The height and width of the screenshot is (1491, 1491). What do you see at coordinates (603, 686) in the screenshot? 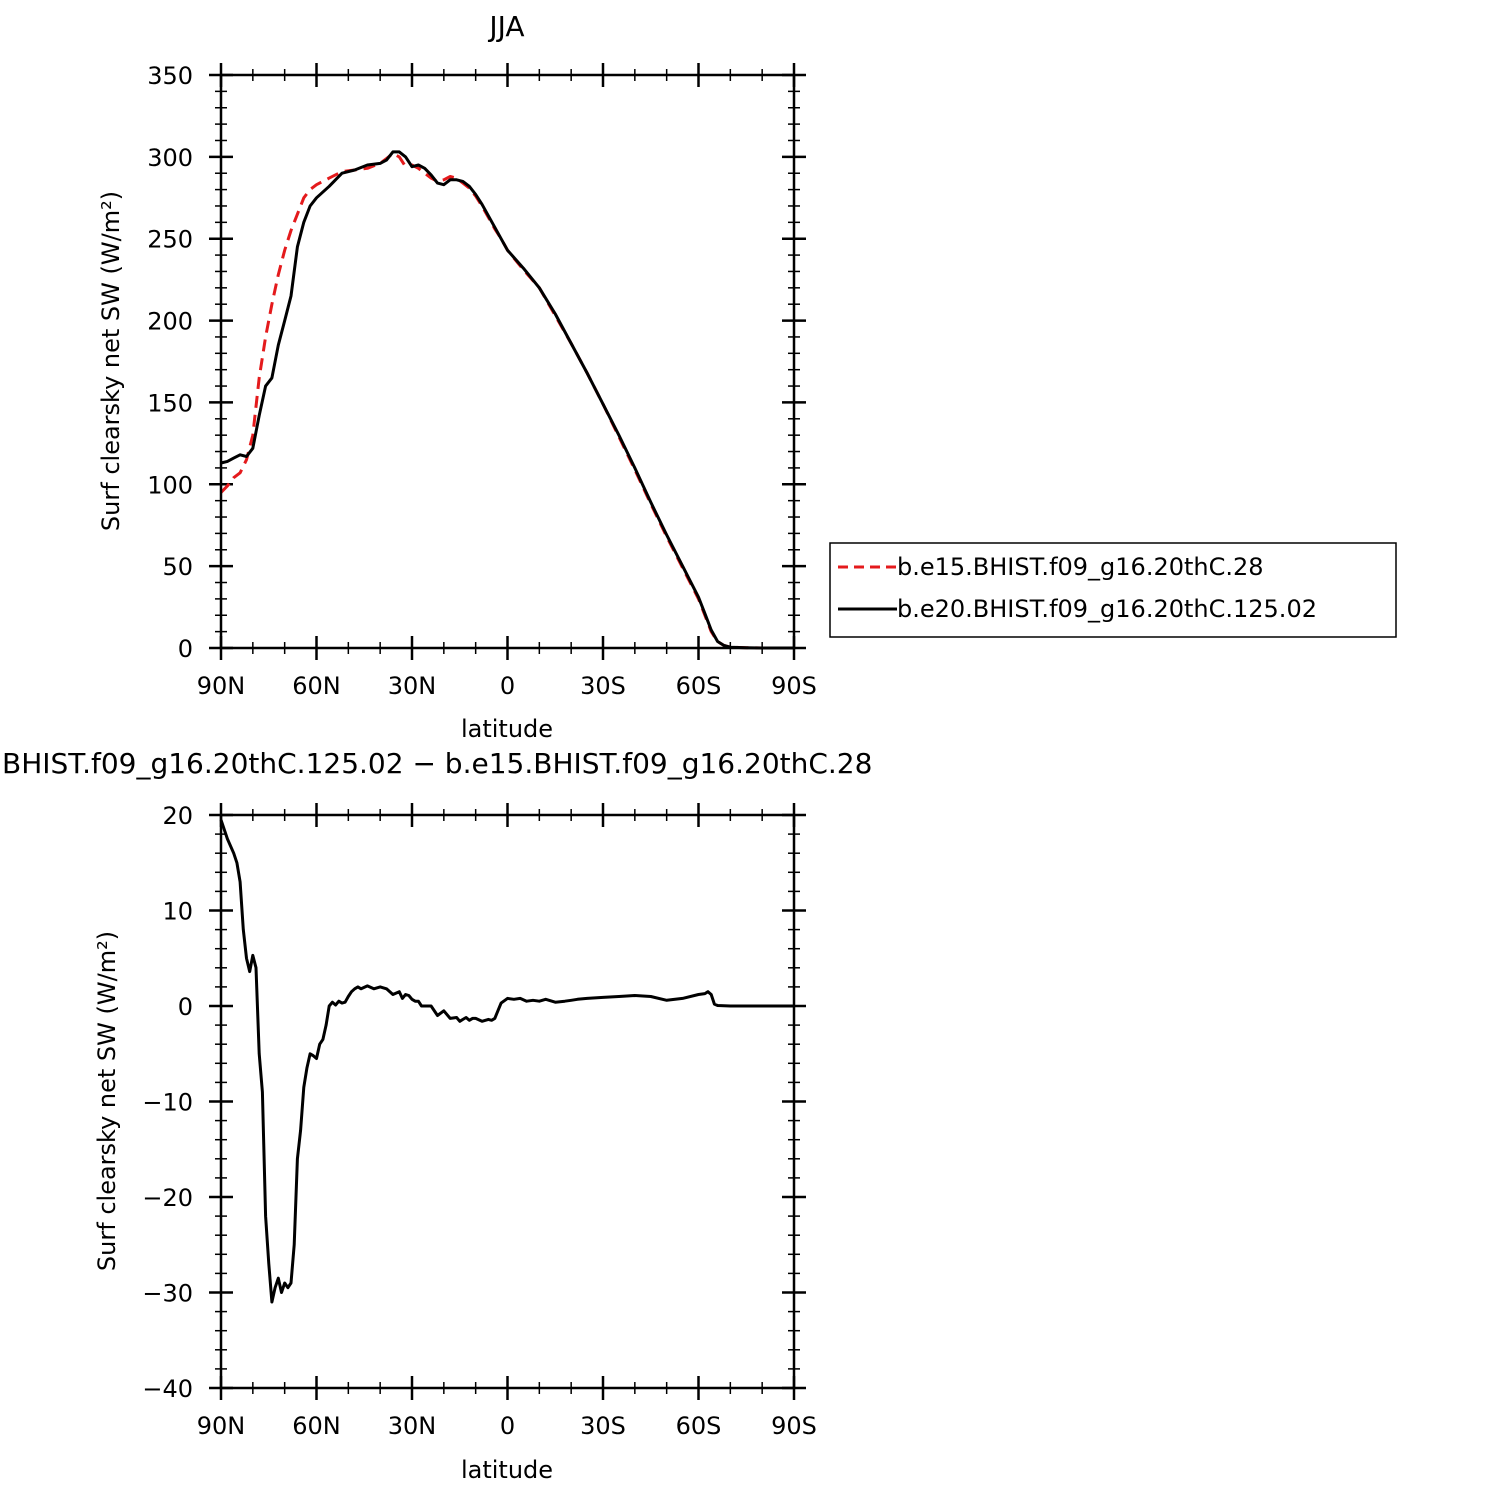
I see `top-chart-xtick-label: 30S` at bounding box center [603, 686].